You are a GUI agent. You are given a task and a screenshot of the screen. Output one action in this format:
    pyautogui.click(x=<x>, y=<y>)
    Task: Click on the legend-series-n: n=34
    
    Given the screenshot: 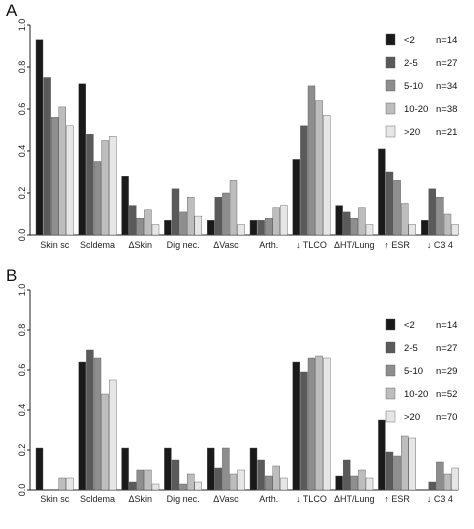 What is the action you would take?
    pyautogui.click(x=446, y=86)
    